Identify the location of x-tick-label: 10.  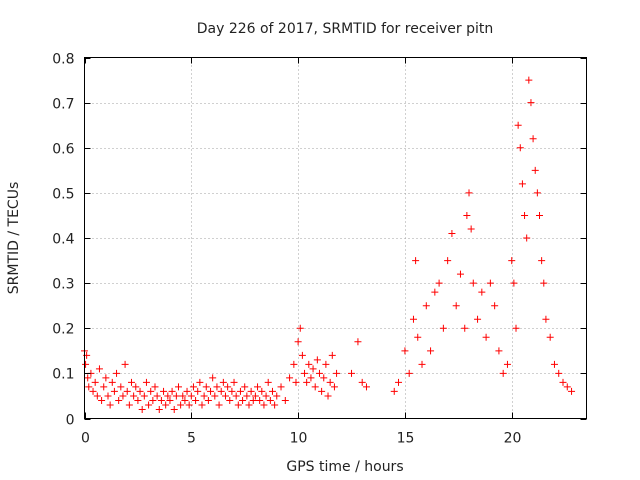
(299, 439).